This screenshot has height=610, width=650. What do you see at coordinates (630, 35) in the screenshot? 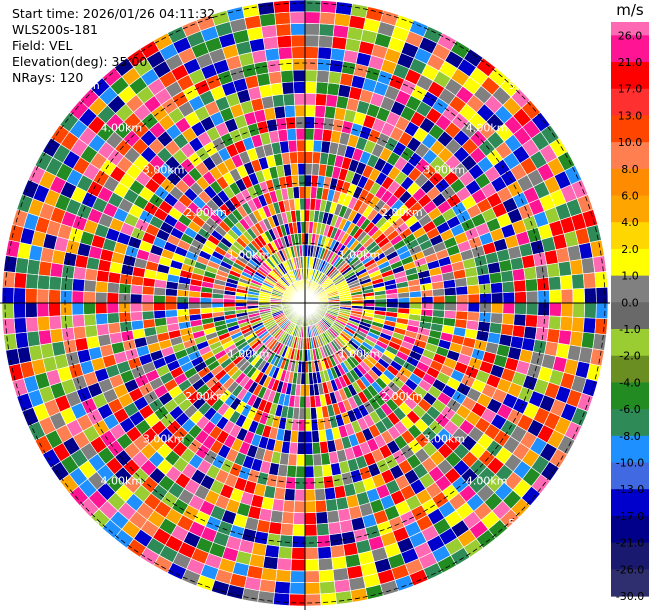
I see `colorbar-tick-label: 26.0` at bounding box center [630, 35].